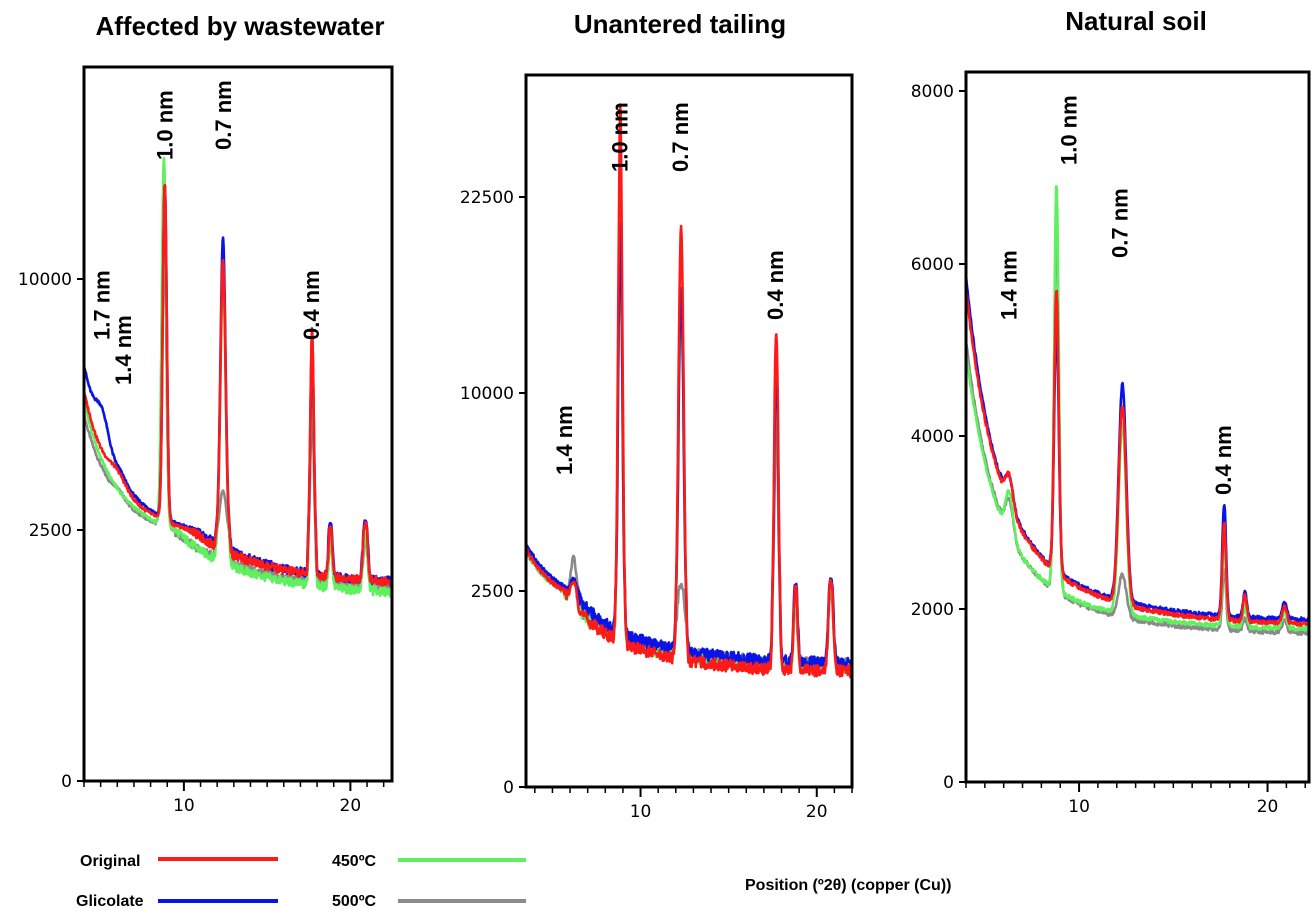  I want to click on y-tick-label: 4000, so click(932, 437).